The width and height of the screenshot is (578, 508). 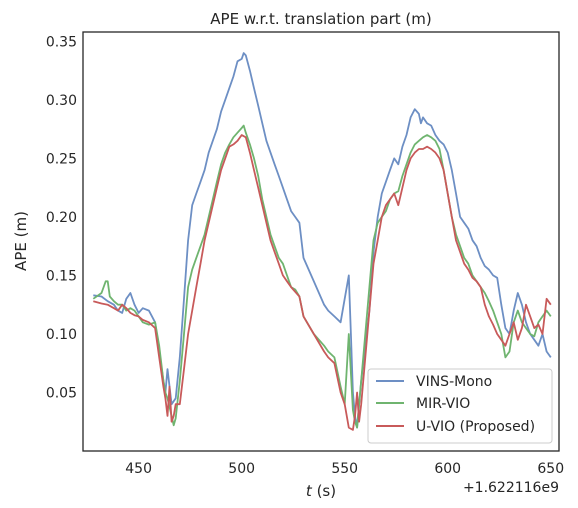 I want to click on y-tick-labels: 0.05 0.10 0.15 0.20 0.25 0.30 0.35, so click(x=61, y=217).